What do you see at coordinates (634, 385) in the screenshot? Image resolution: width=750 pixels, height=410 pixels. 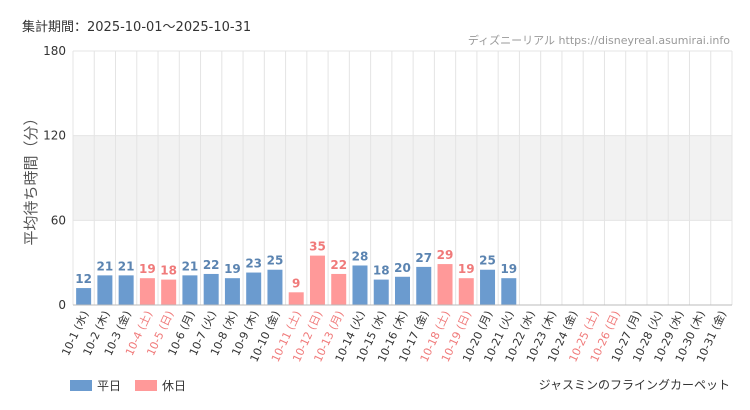 I see `attraction-name: ジャスミンのフライングカーペット` at bounding box center [634, 385].